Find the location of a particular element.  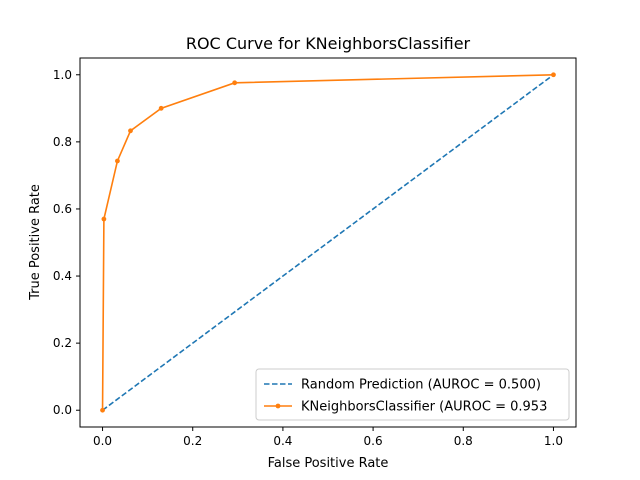

x-axis-label: False Positive Rate is located at coordinates (328, 463).